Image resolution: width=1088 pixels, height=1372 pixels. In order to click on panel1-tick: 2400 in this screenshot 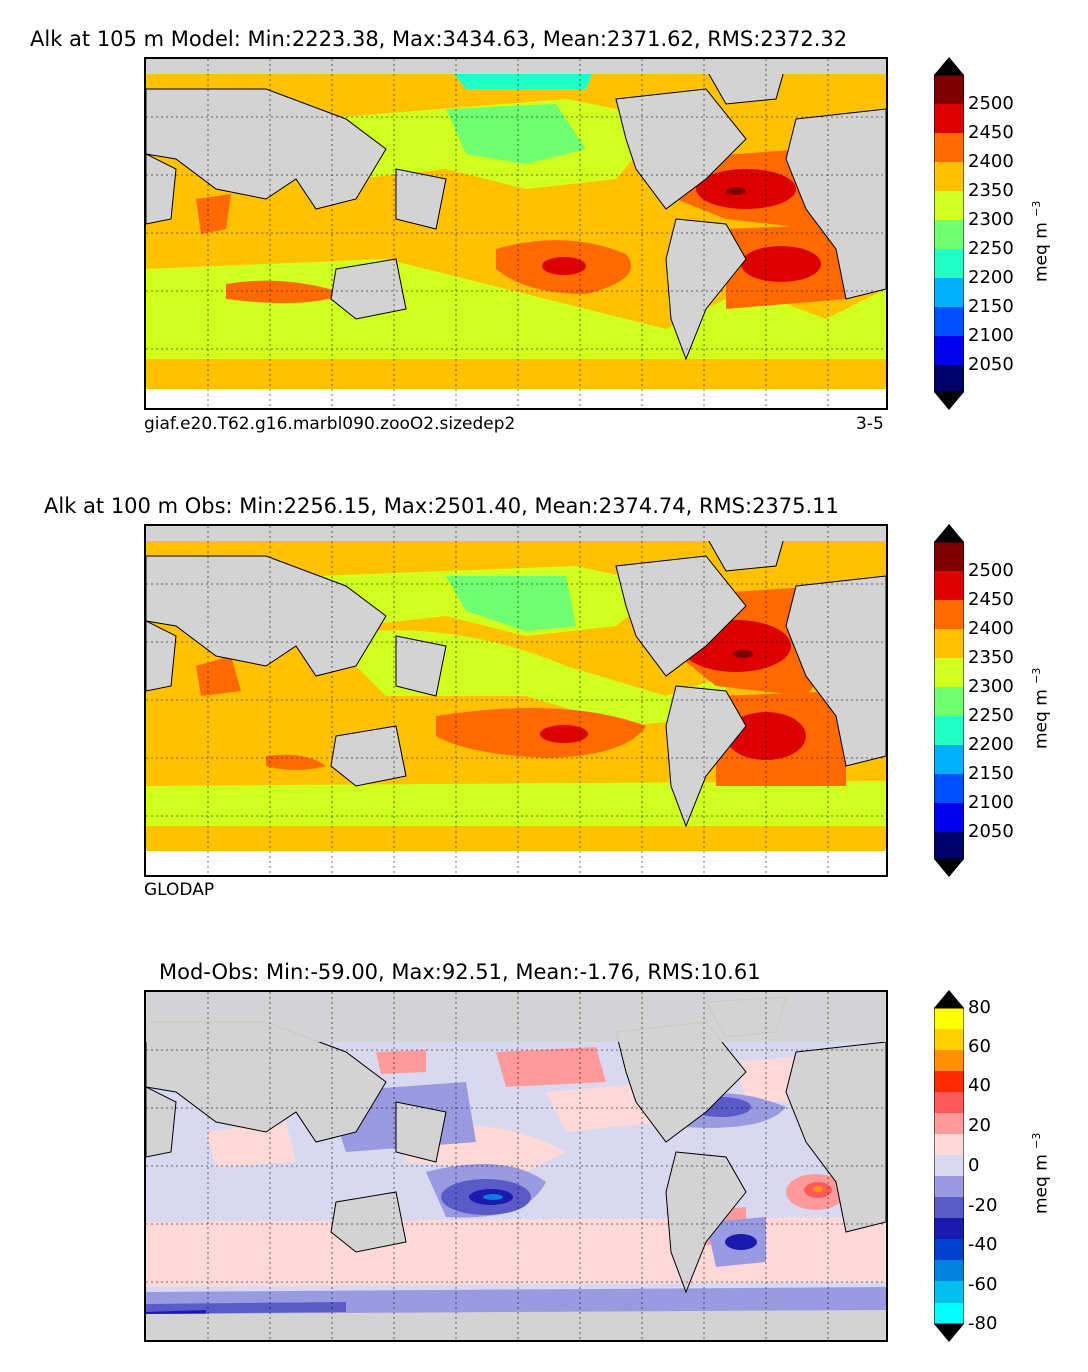, I will do `click(991, 161)`.